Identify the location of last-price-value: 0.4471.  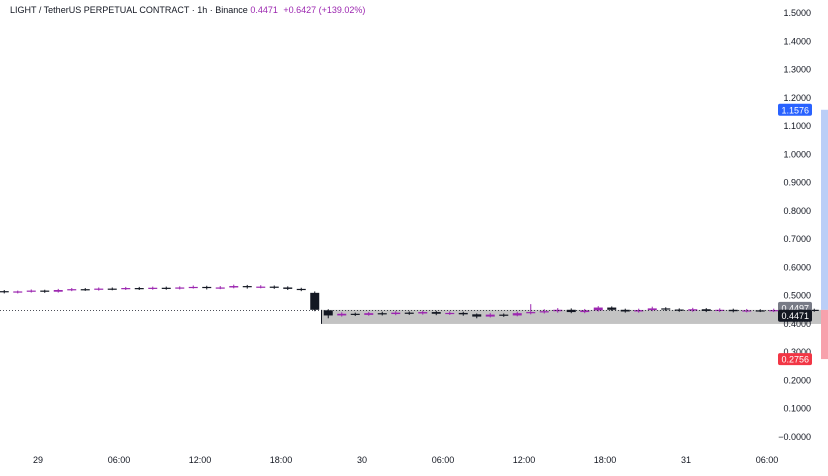
(264, 10).